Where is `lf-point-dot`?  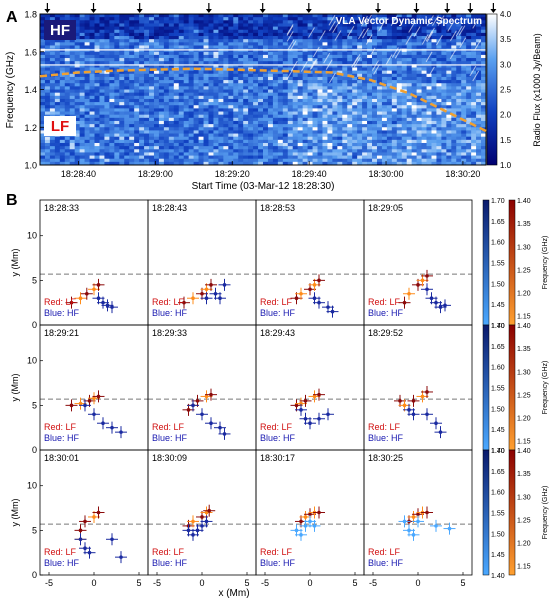 lf-point-dot is located at coordinates (209, 510).